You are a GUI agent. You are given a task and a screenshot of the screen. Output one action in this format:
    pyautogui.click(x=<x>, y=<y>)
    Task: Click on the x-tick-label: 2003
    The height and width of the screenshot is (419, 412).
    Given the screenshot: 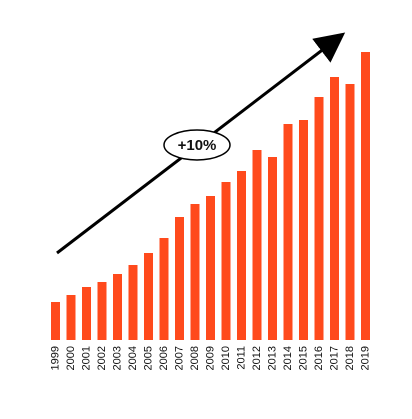 What is the action you would take?
    pyautogui.click(x=117, y=358)
    